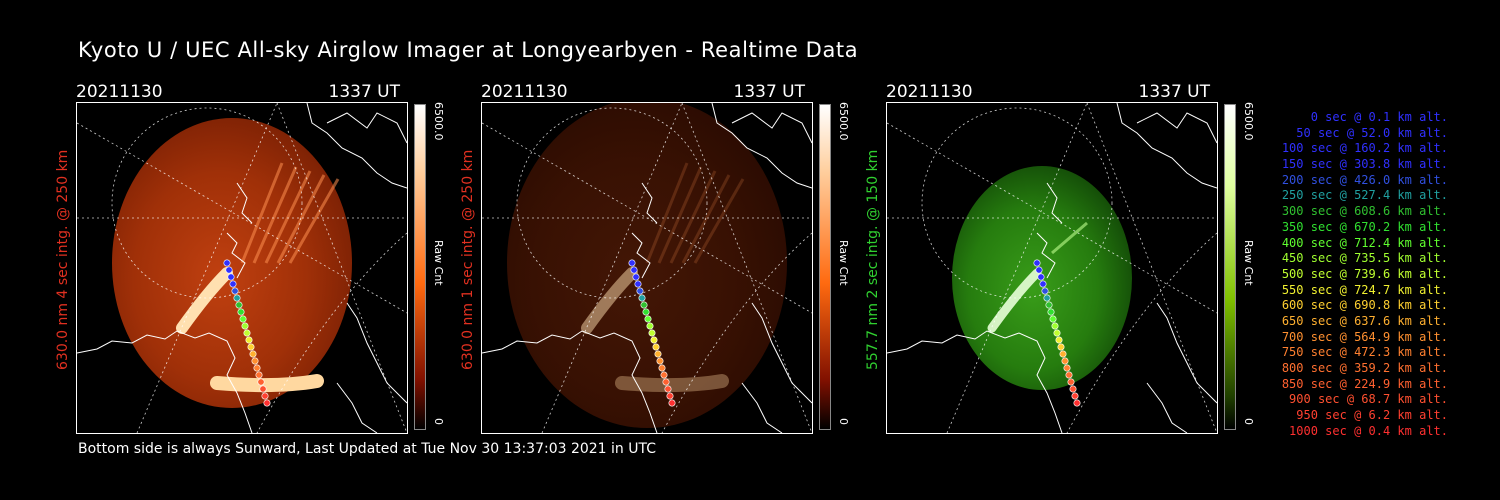 This screenshot has width=1500, height=500. I want to click on legend-row: 0 sec @ 0.1 km alt., so click(1379, 117).